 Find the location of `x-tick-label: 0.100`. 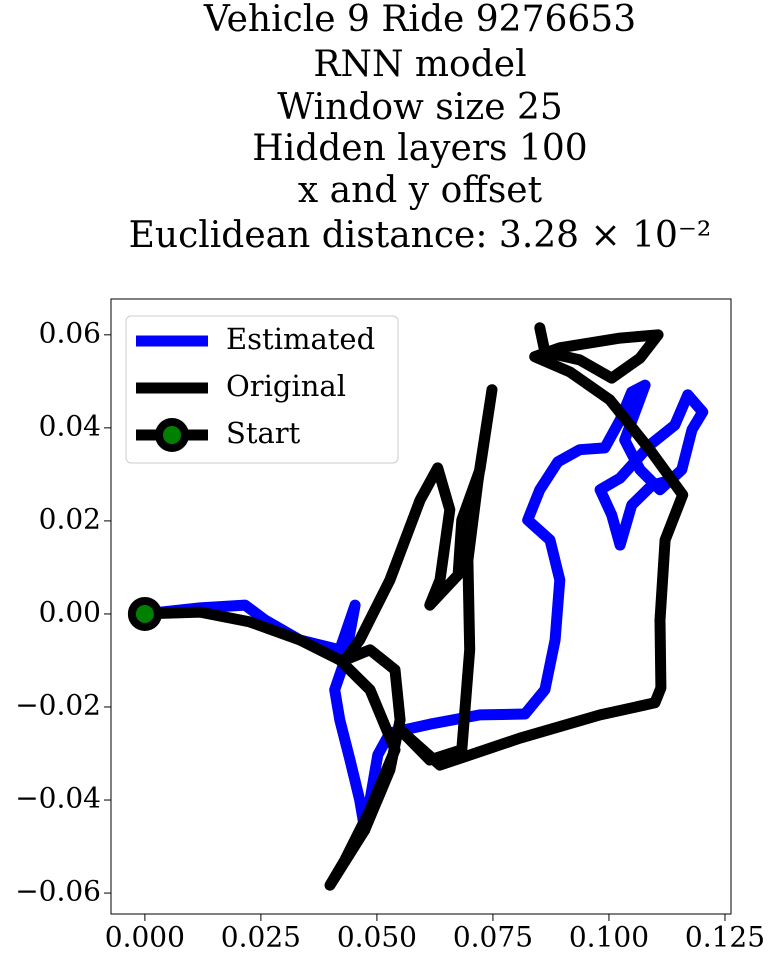

x-tick-label: 0.100 is located at coordinates (609, 937).